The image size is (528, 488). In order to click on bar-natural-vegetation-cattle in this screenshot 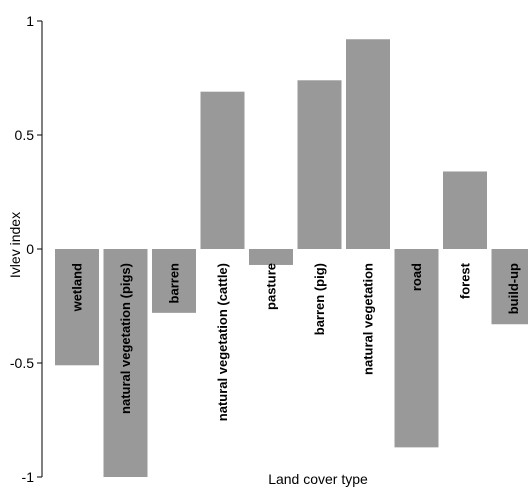, I will do `click(222, 170)`.